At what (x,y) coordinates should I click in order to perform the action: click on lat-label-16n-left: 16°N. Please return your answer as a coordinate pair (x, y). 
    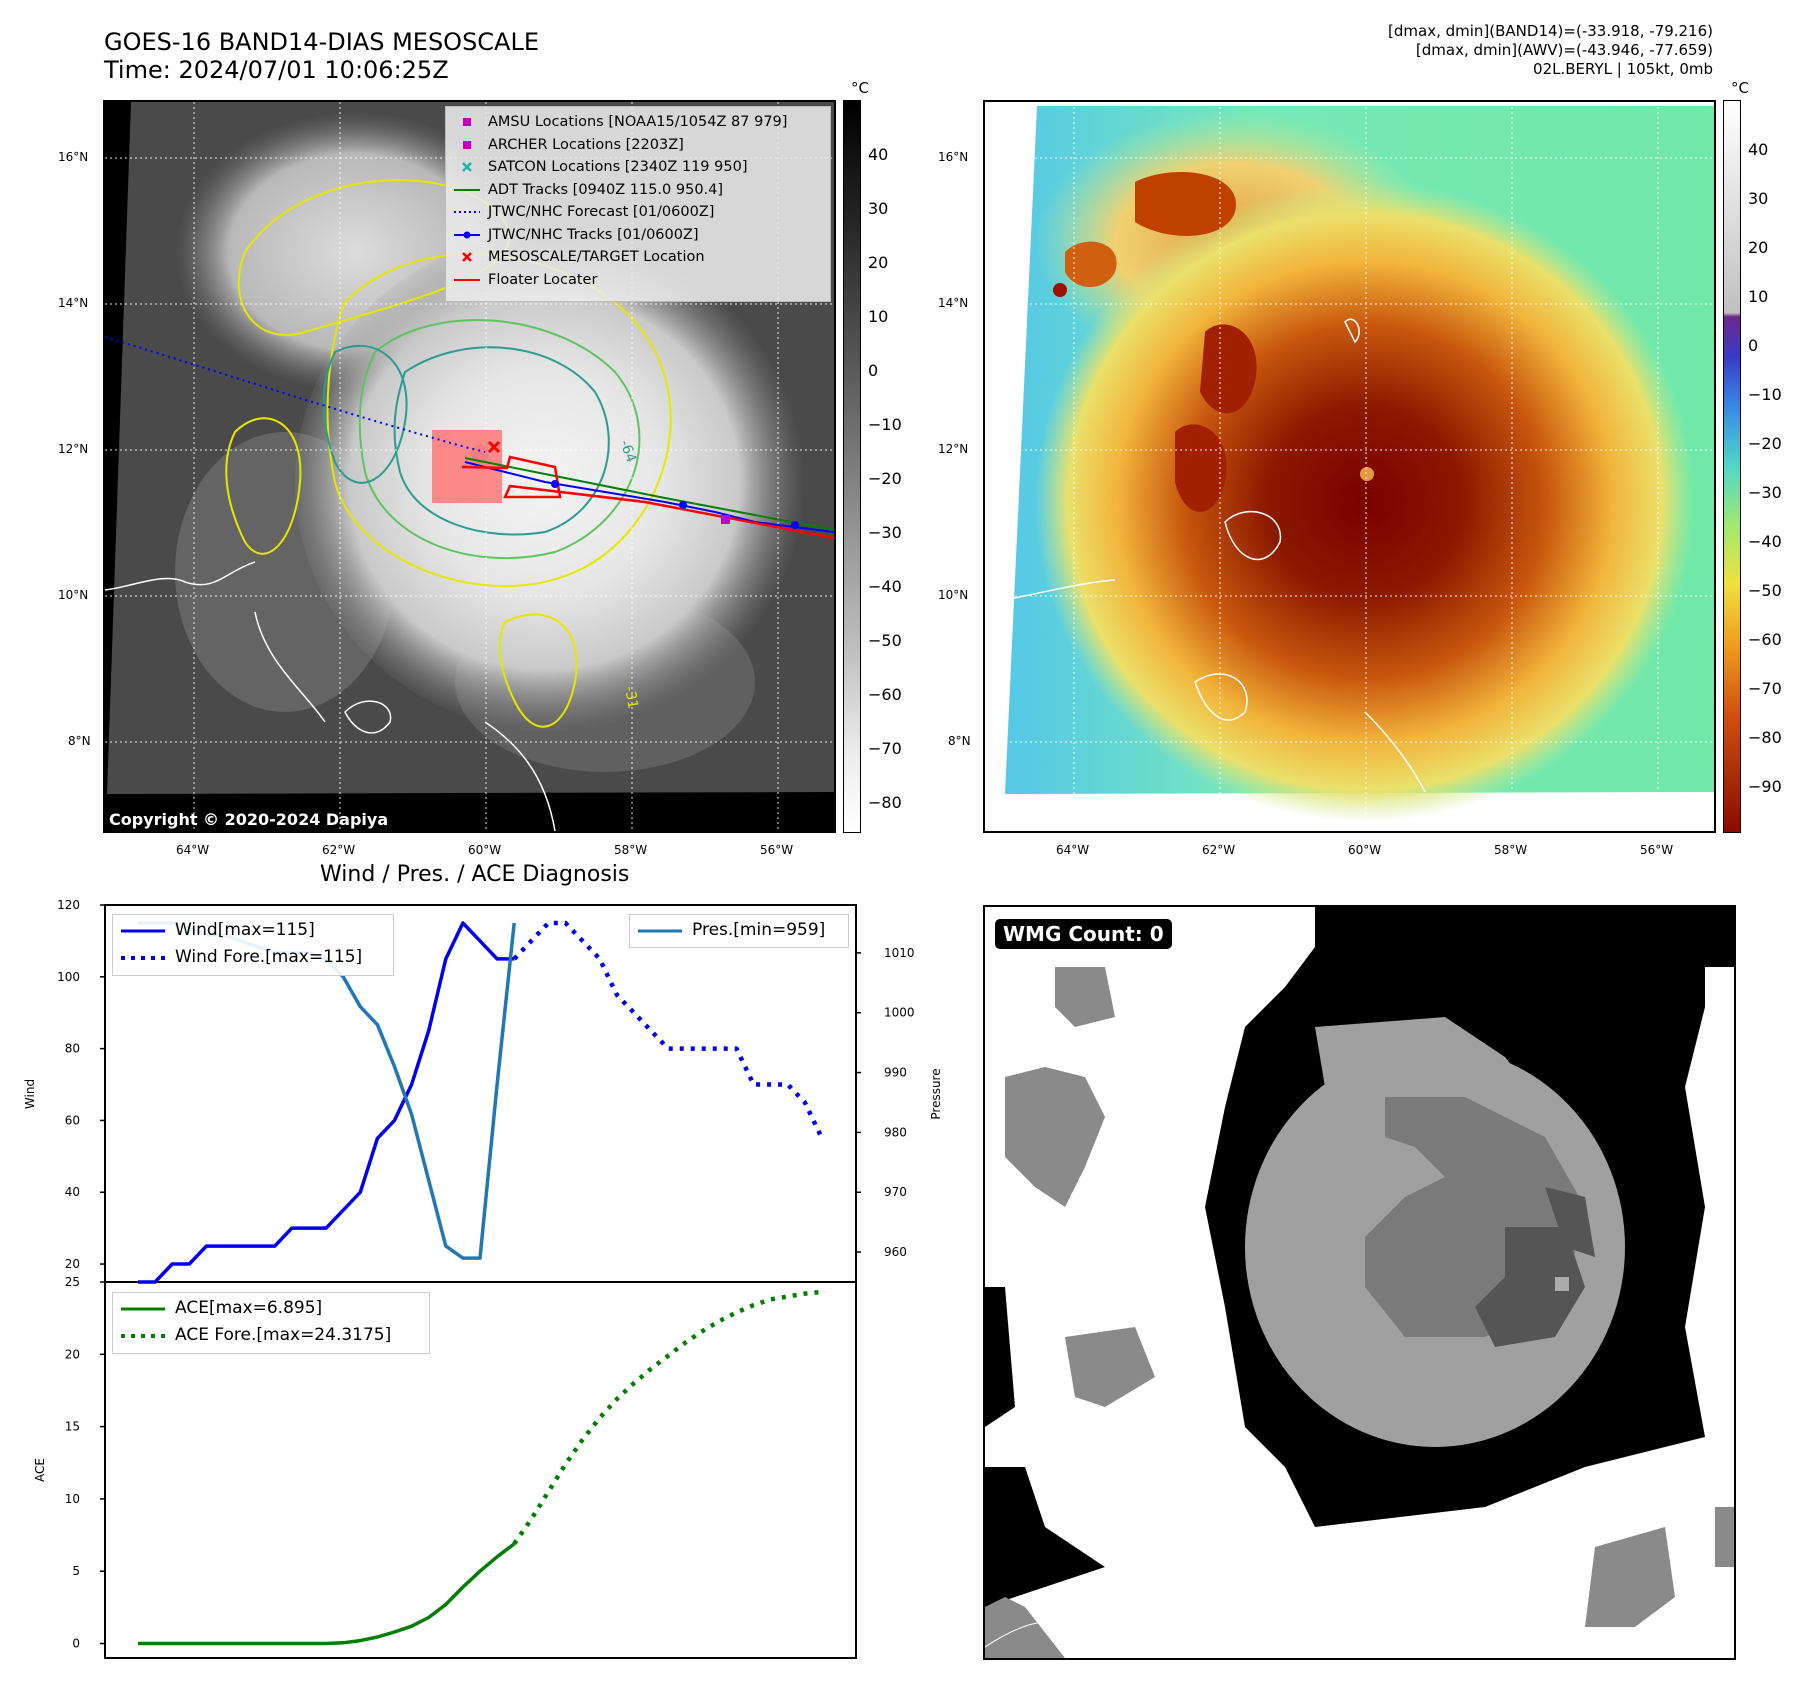
    Looking at the image, I should click on (73, 157).